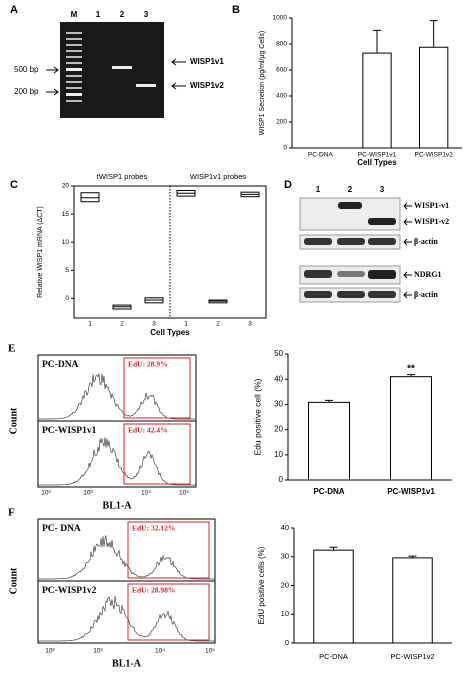 This screenshot has height=680, width=474. I want to click on box, so click(90, 197).